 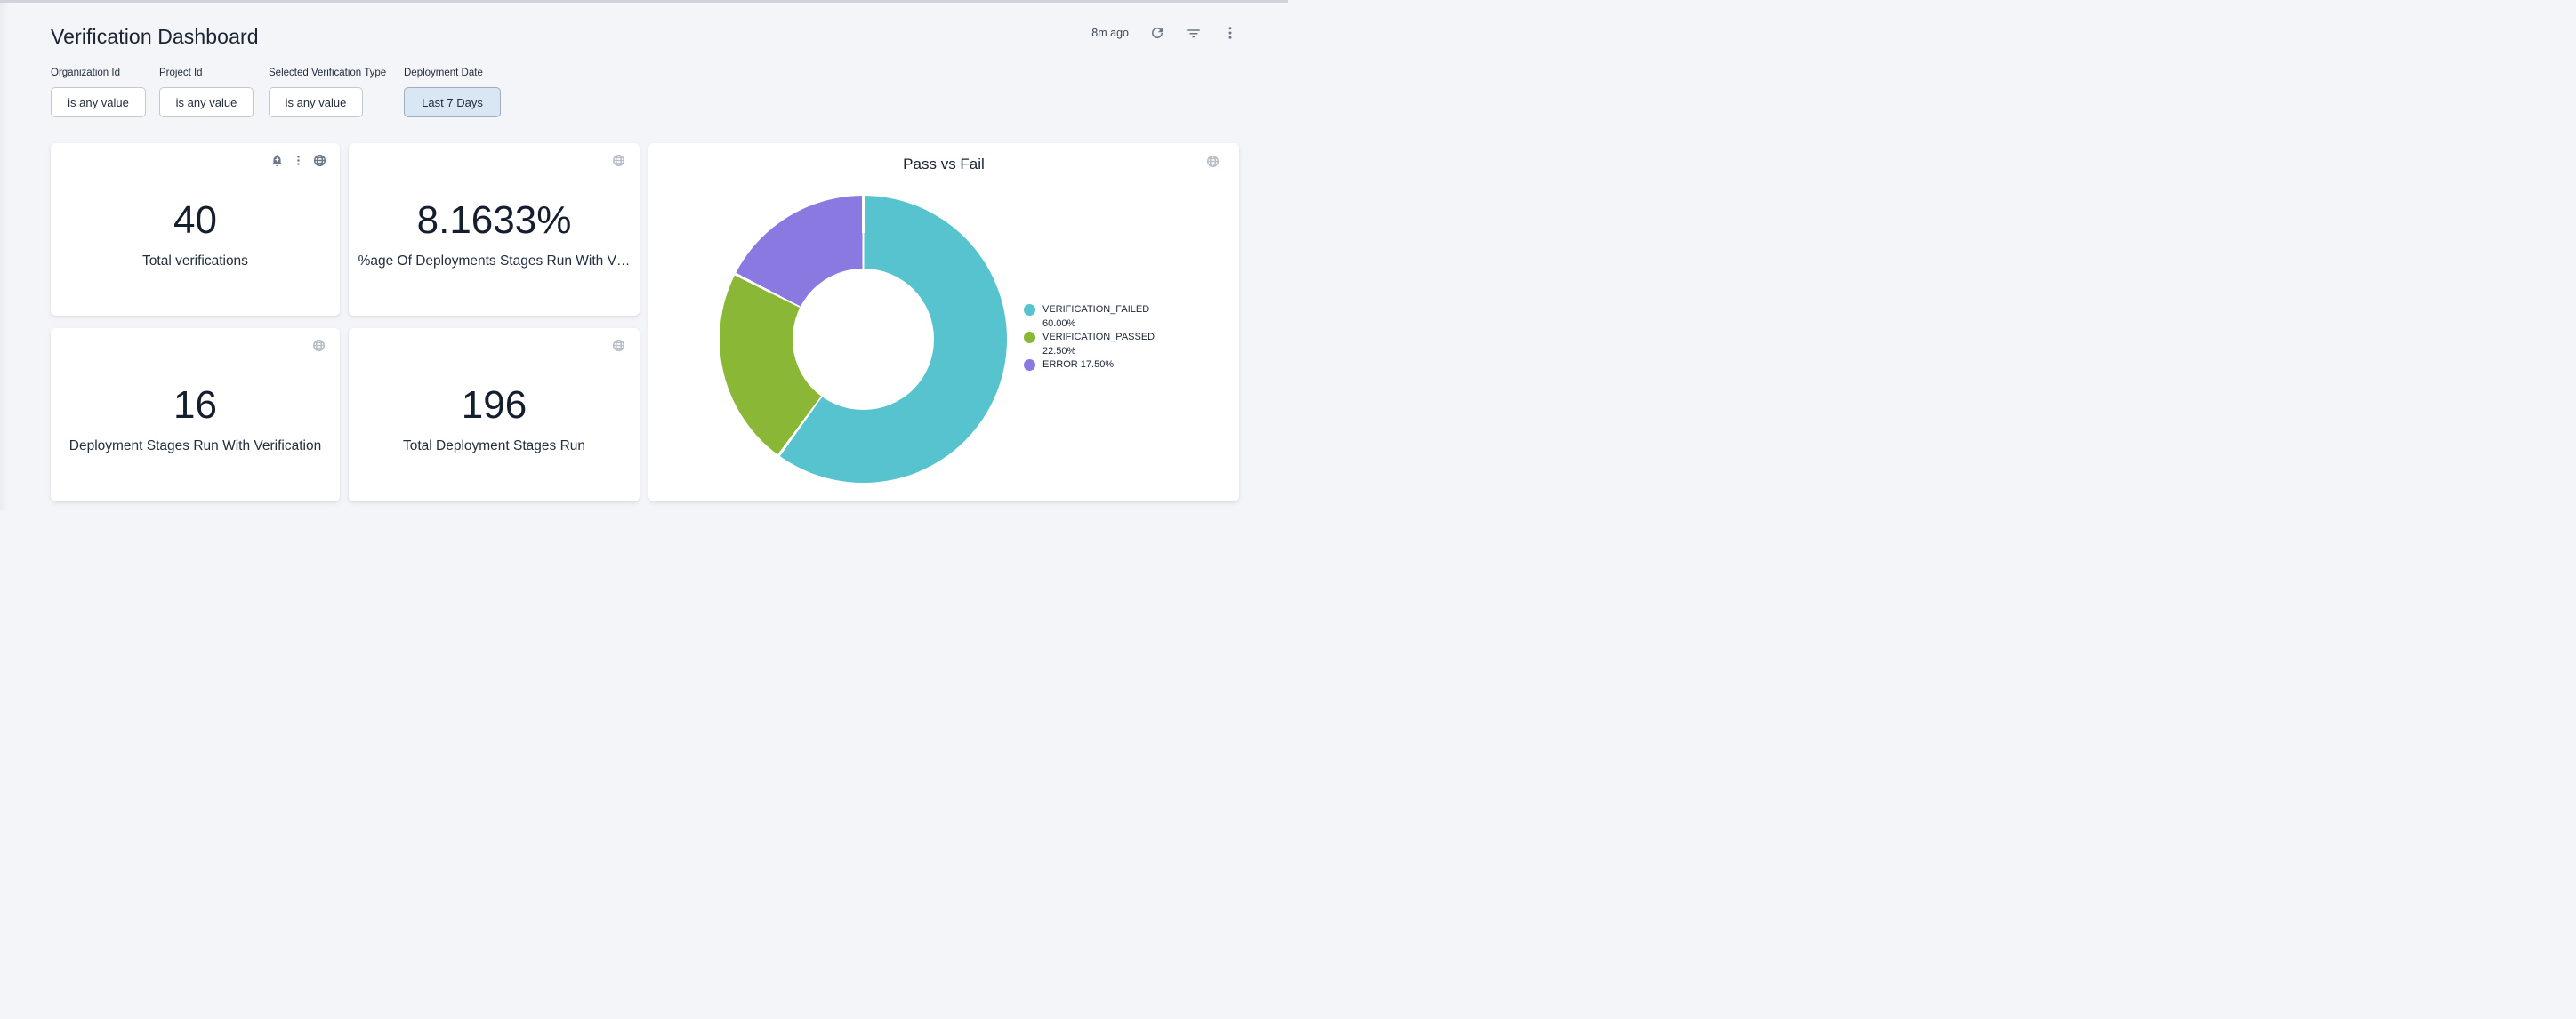 I want to click on legend-item: VERIFICATION_PASSED 22.50%, so click(x=1101, y=344).